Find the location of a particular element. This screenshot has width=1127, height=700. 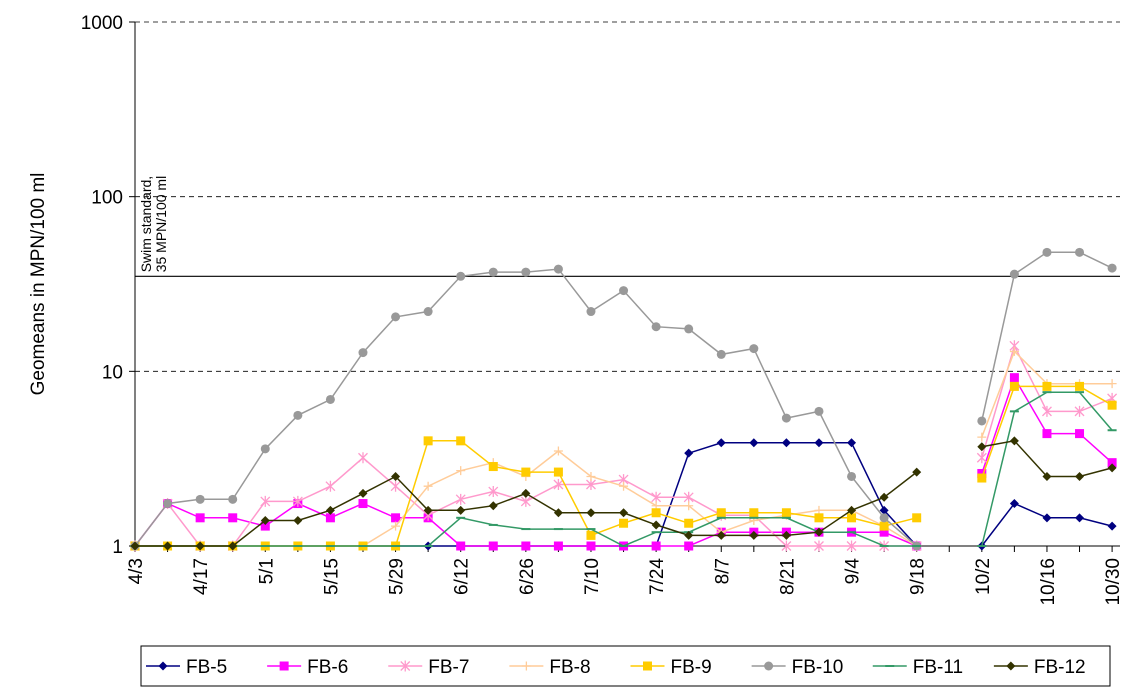

x-tick-label: 7/24 is located at coordinates (657, 576).